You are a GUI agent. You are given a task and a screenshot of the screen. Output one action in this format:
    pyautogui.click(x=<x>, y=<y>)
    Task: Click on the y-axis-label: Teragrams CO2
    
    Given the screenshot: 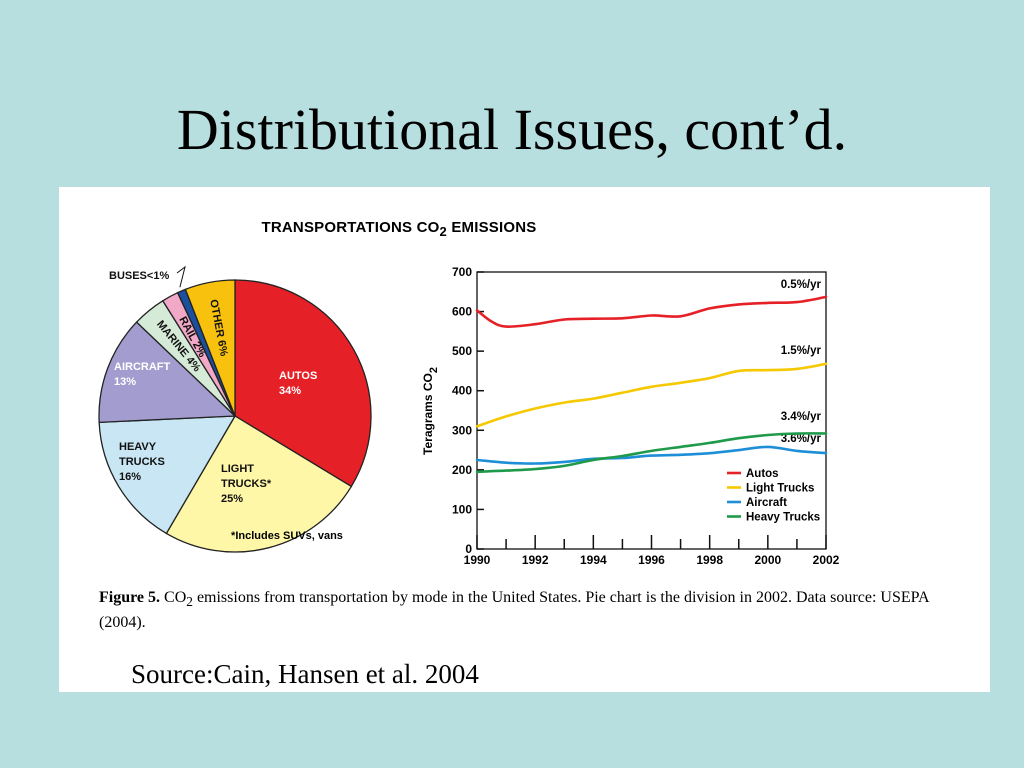 What is the action you would take?
    pyautogui.click(x=430, y=411)
    